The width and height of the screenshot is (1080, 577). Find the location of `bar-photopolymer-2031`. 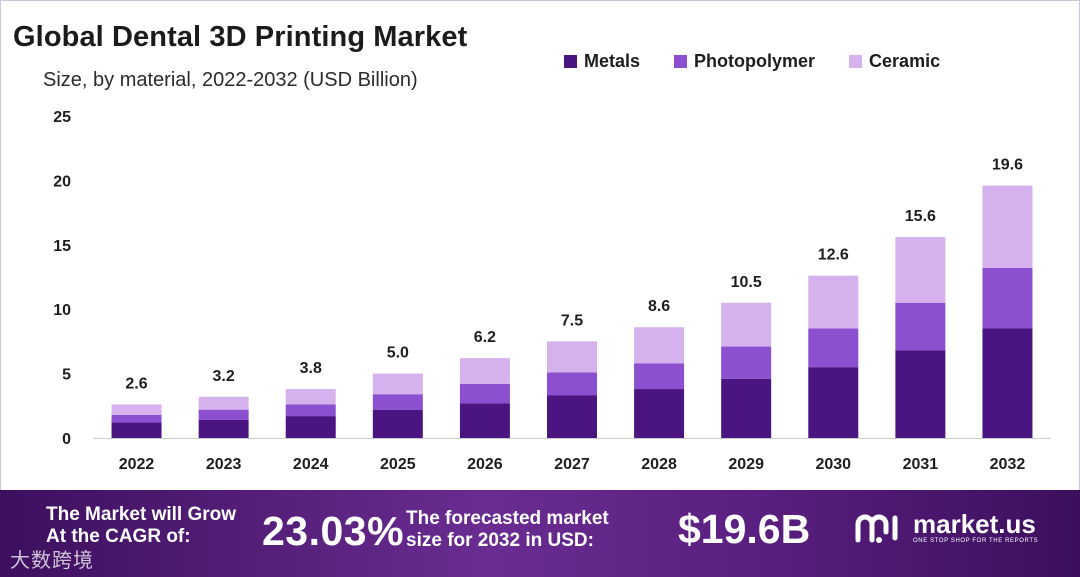

bar-photopolymer-2031 is located at coordinates (920, 326).